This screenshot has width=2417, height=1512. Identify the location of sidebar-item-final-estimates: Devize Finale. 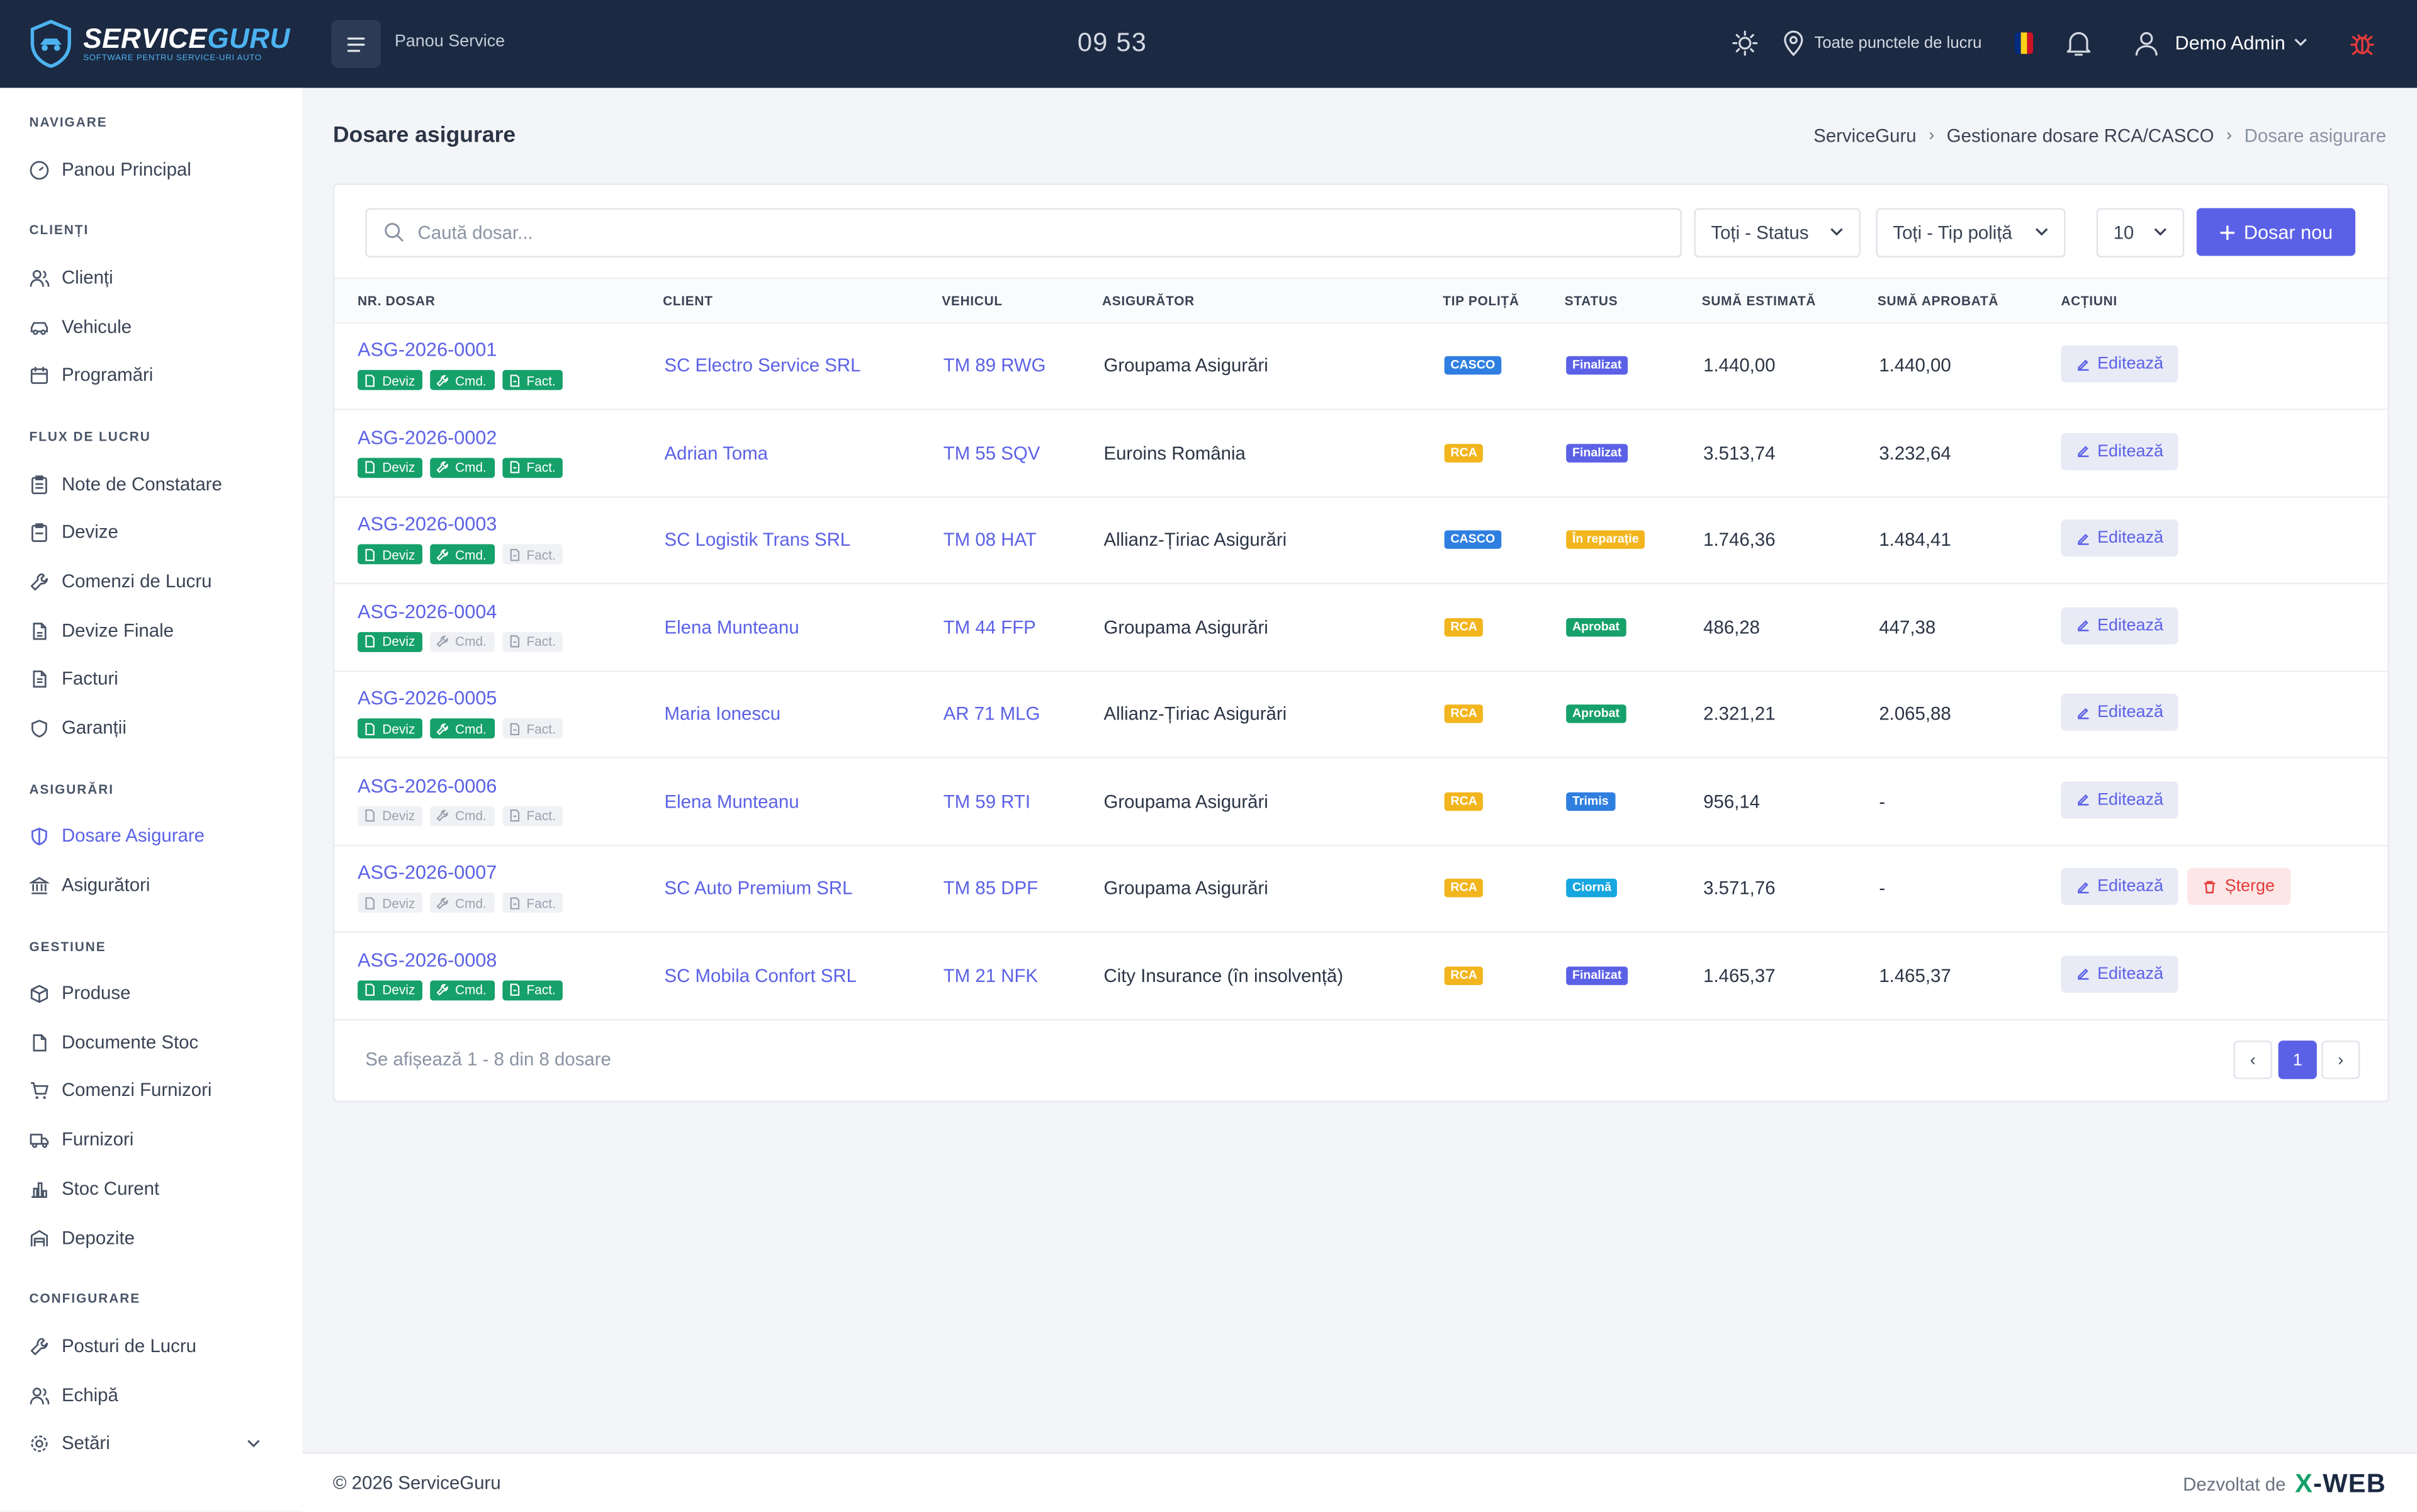
(102, 630).